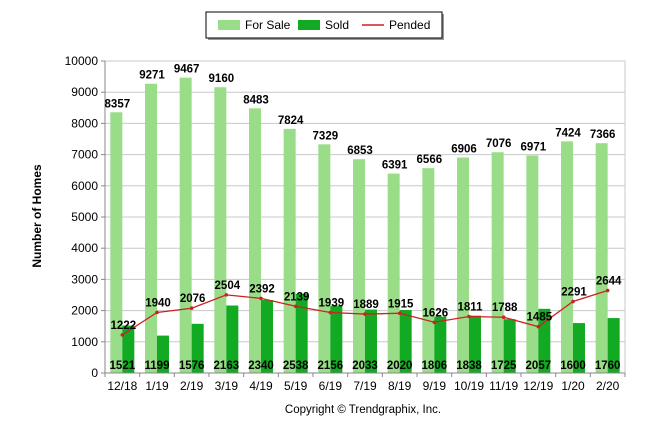  I want to click on x-tick-label: 1/19, so click(157, 386).